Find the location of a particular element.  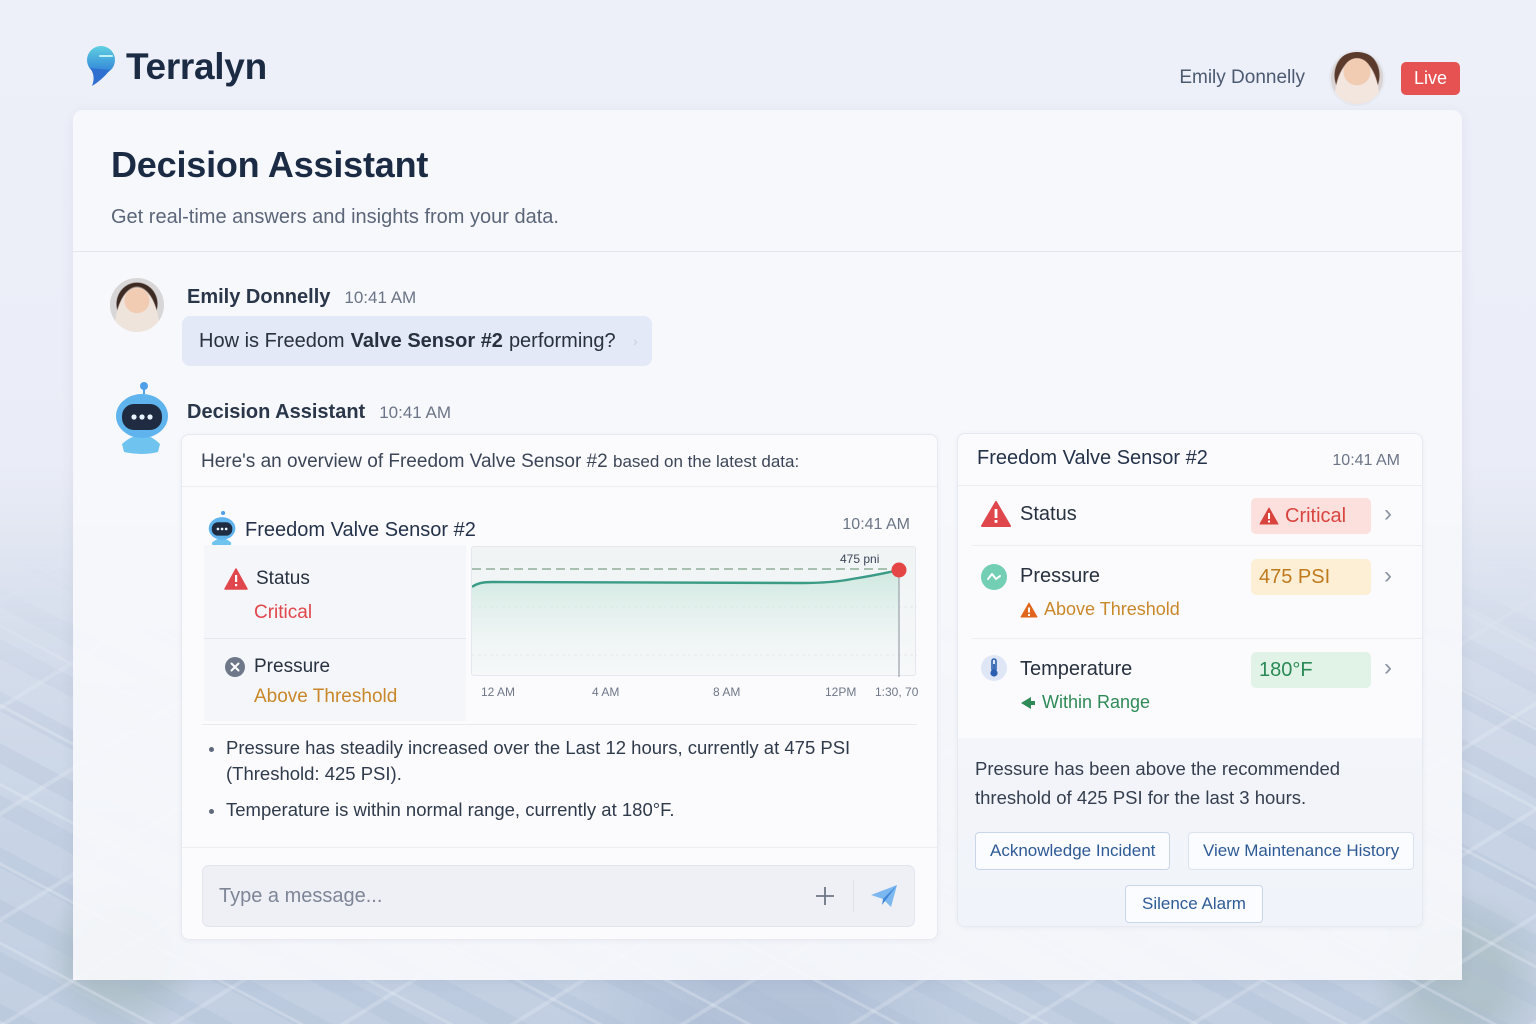

sensor-card-title: Freedom Valve Sensor #2 is located at coordinates (360, 529).